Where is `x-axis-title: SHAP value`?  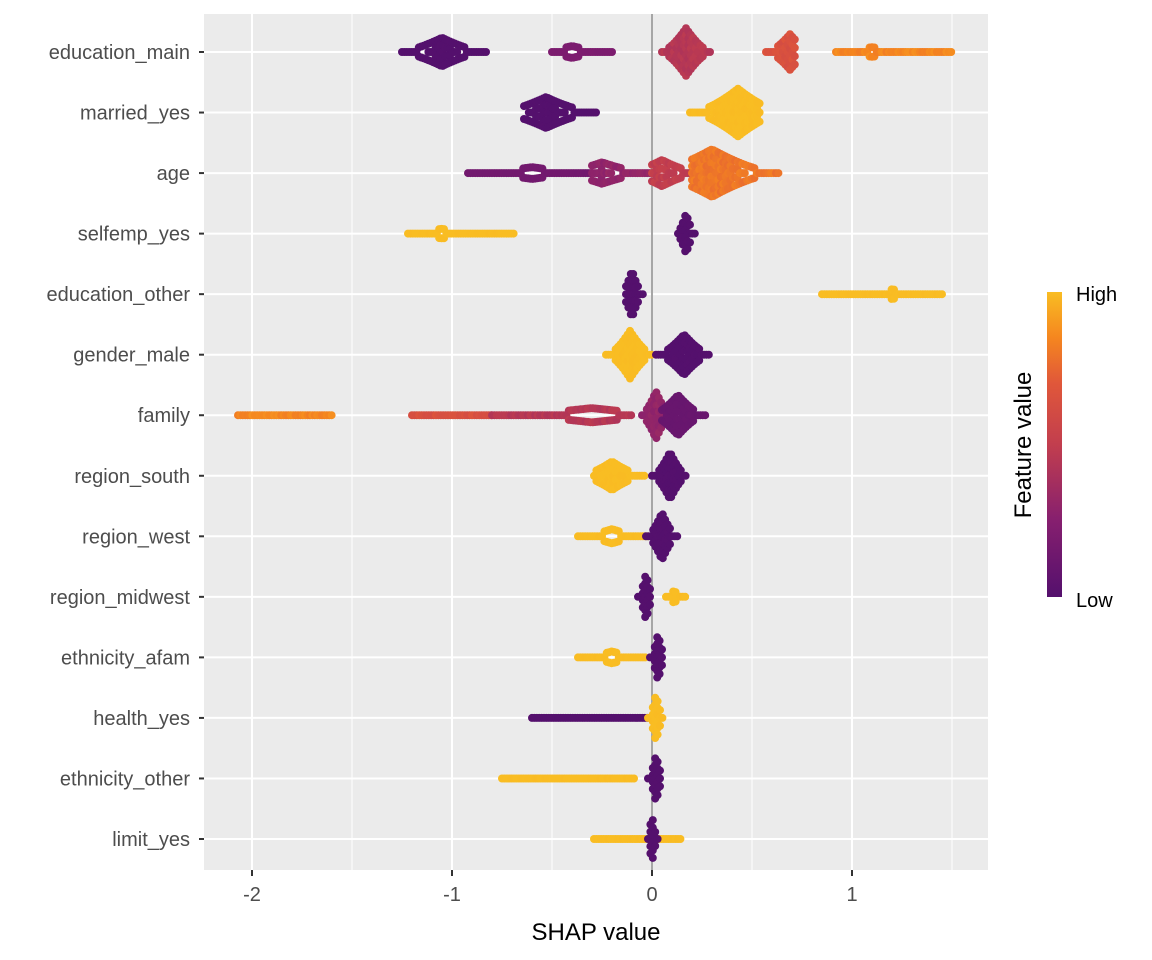 x-axis-title: SHAP value is located at coordinates (596, 932).